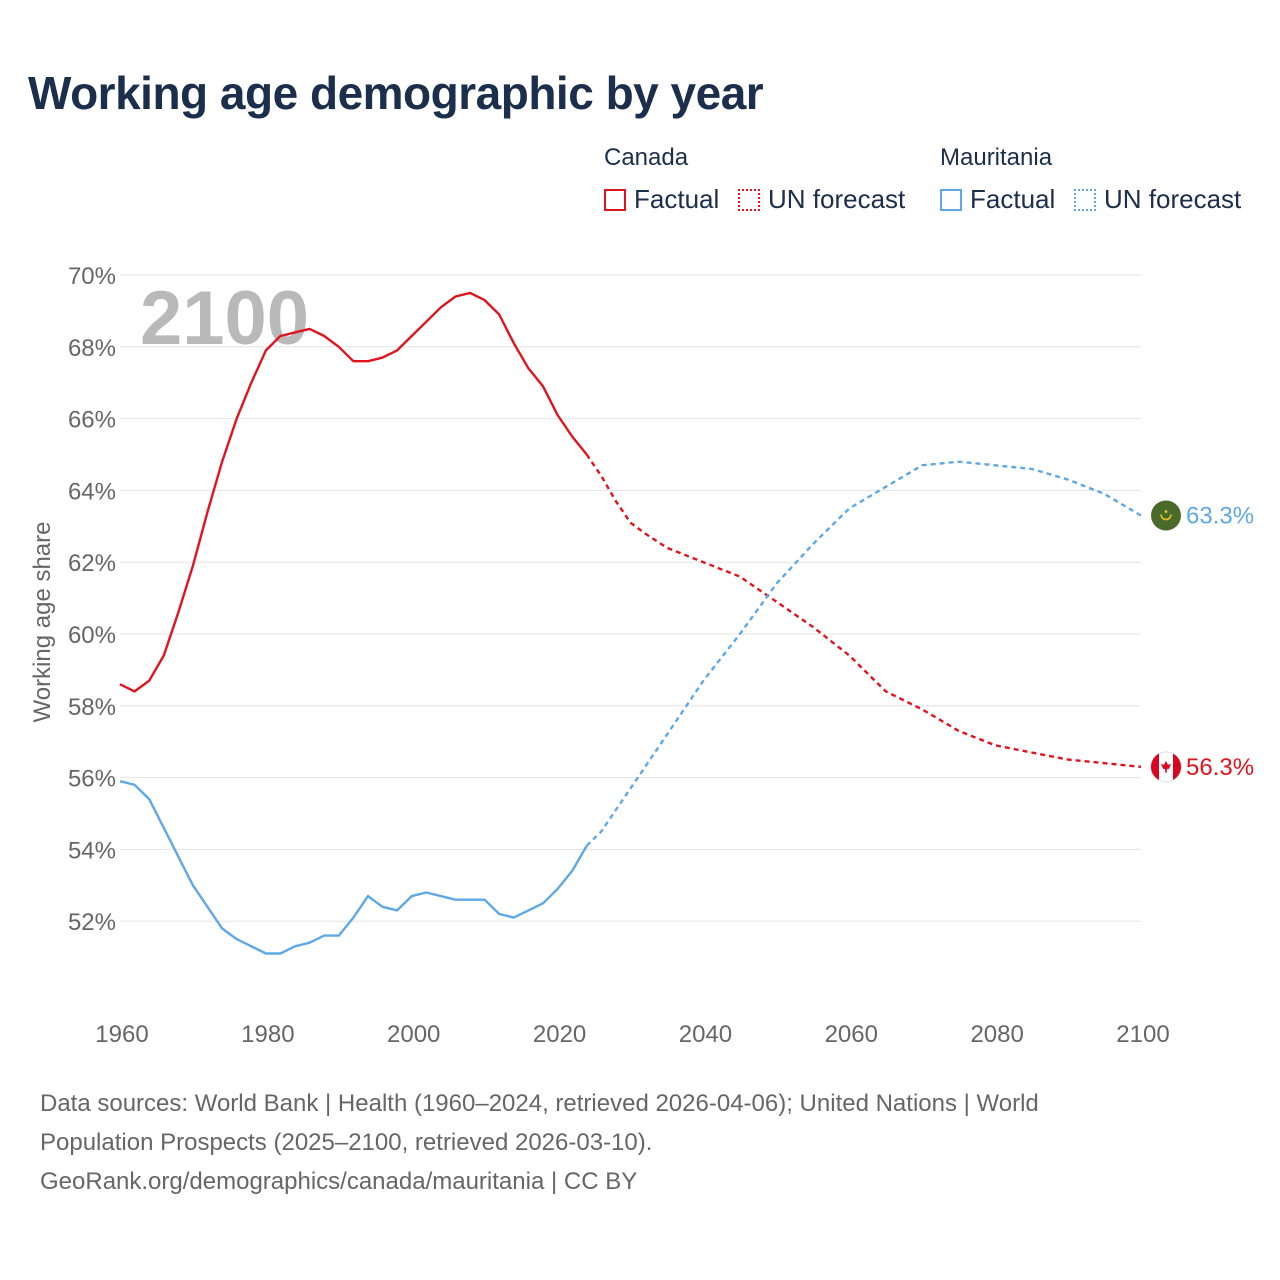  I want to click on y-tick-label: 70%, so click(92, 276).